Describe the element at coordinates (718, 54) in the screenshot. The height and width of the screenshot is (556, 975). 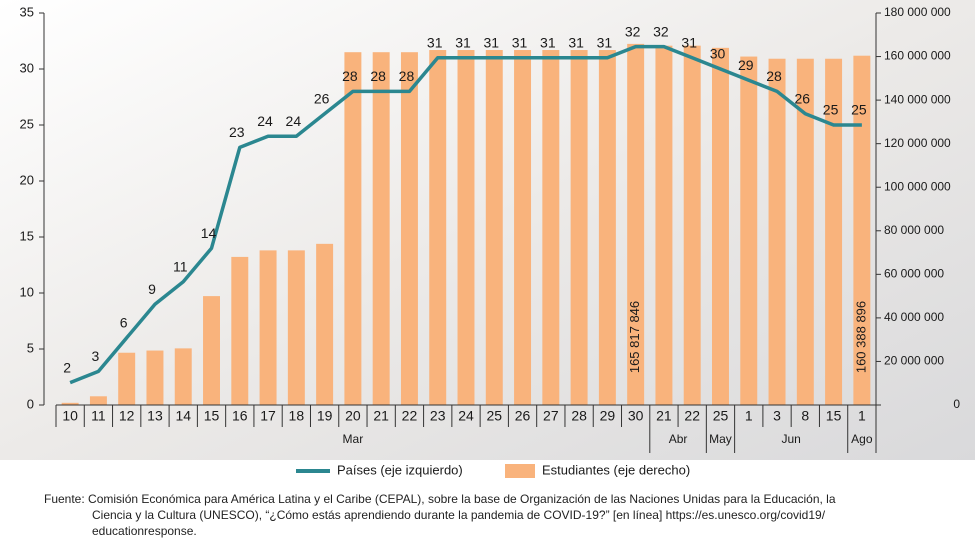
I see `line-value-label: 30` at that location.